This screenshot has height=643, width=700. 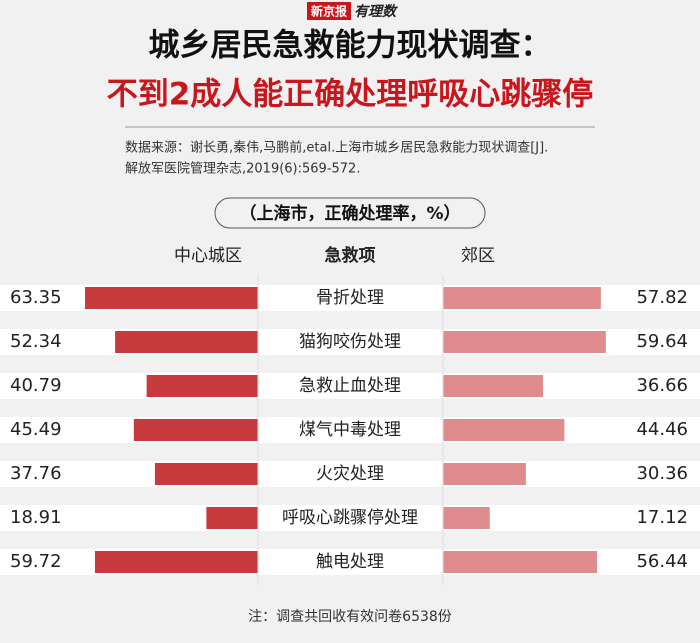 What do you see at coordinates (36, 473) in the screenshot?
I see `value-label: 37.76` at bounding box center [36, 473].